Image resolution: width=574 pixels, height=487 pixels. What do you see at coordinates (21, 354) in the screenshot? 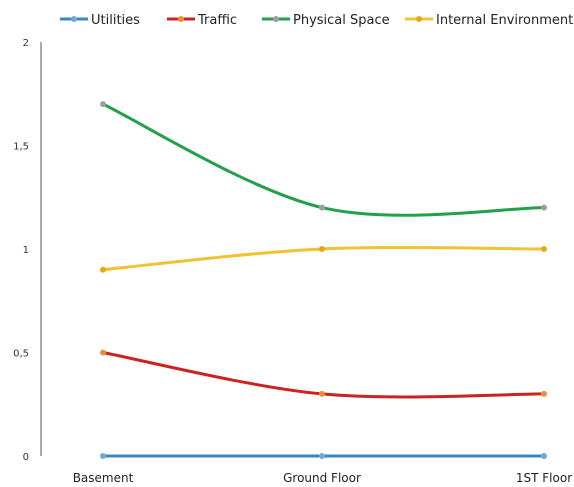
I see `y-tick-label: 0,5` at bounding box center [21, 354].